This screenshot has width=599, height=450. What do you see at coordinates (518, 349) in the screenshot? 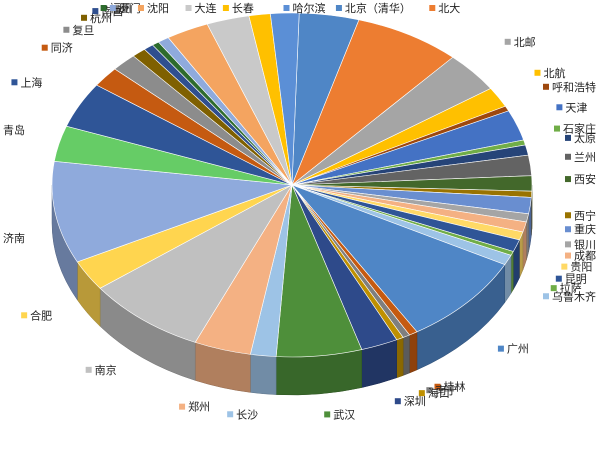
I see `pie-label-19: 广州` at bounding box center [518, 349].